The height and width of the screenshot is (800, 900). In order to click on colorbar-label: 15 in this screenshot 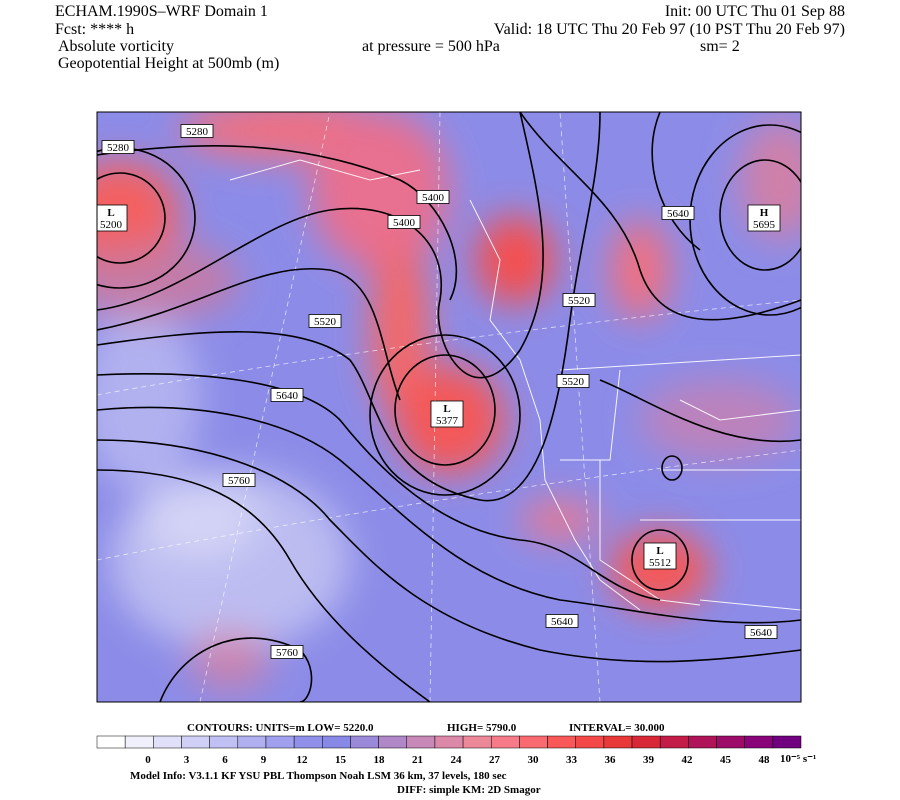, I will do `click(341, 760)`.